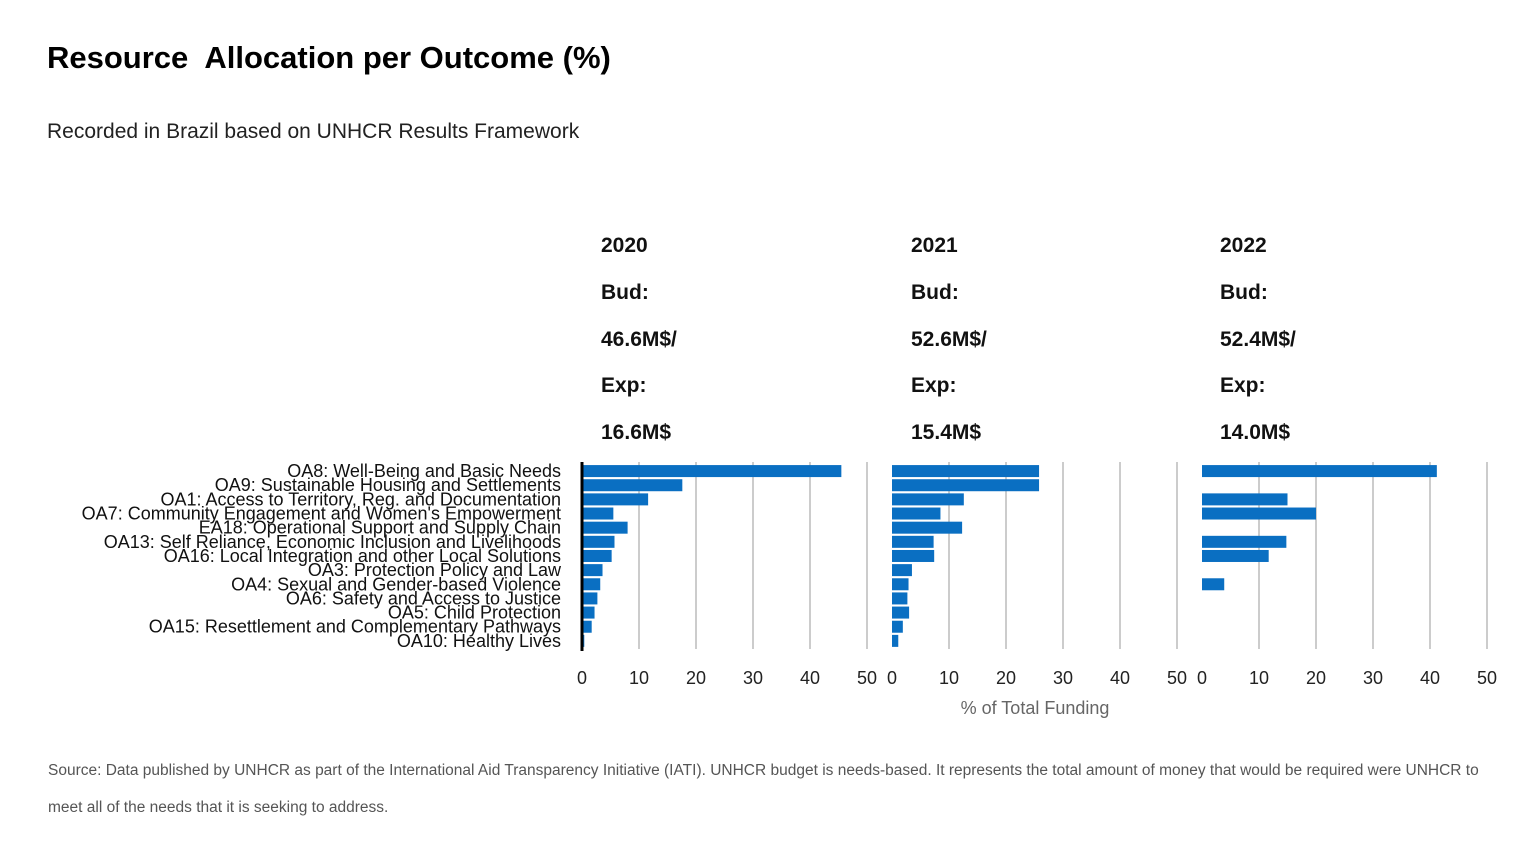 This screenshot has height=865, width=1536. Describe the element at coordinates (1258, 339) in the screenshot. I see `budget-value: 52.4M$/` at that location.